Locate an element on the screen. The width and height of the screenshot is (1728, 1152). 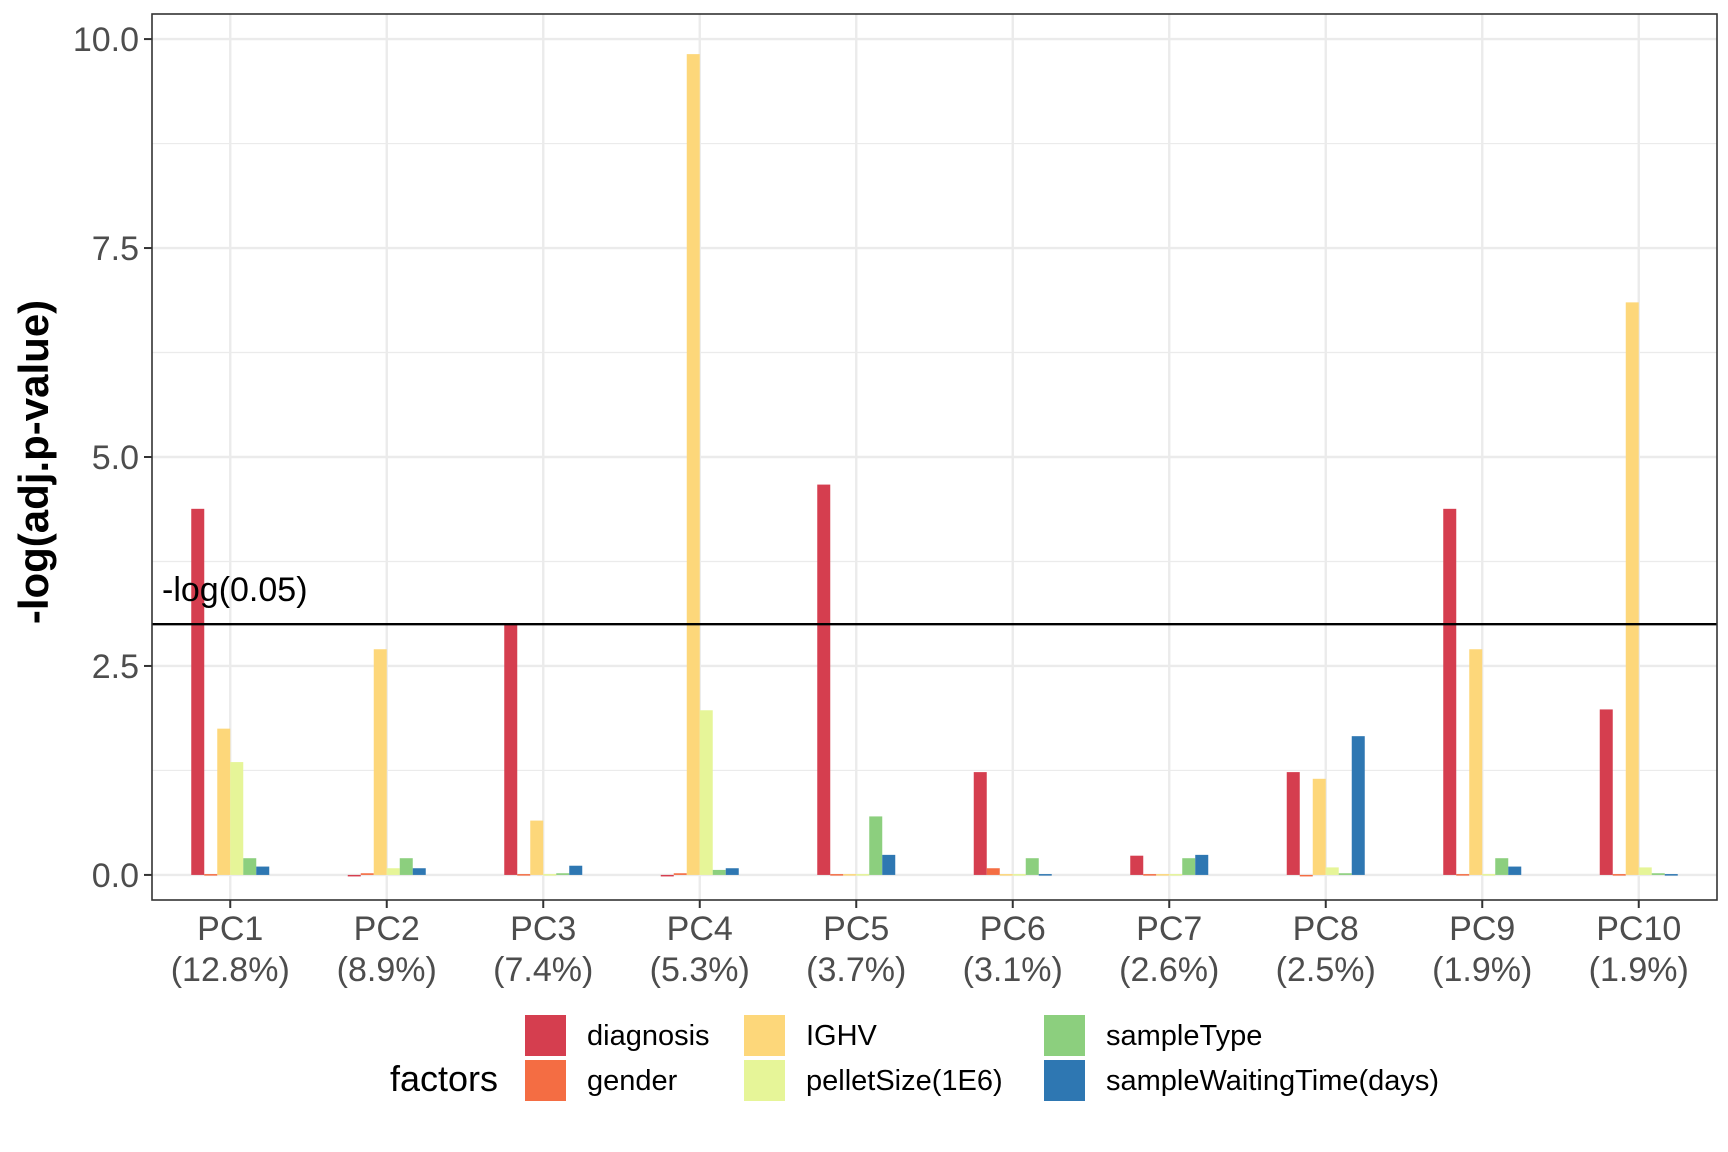
x-tick-sublabel: (8.9%) is located at coordinates (387, 970).